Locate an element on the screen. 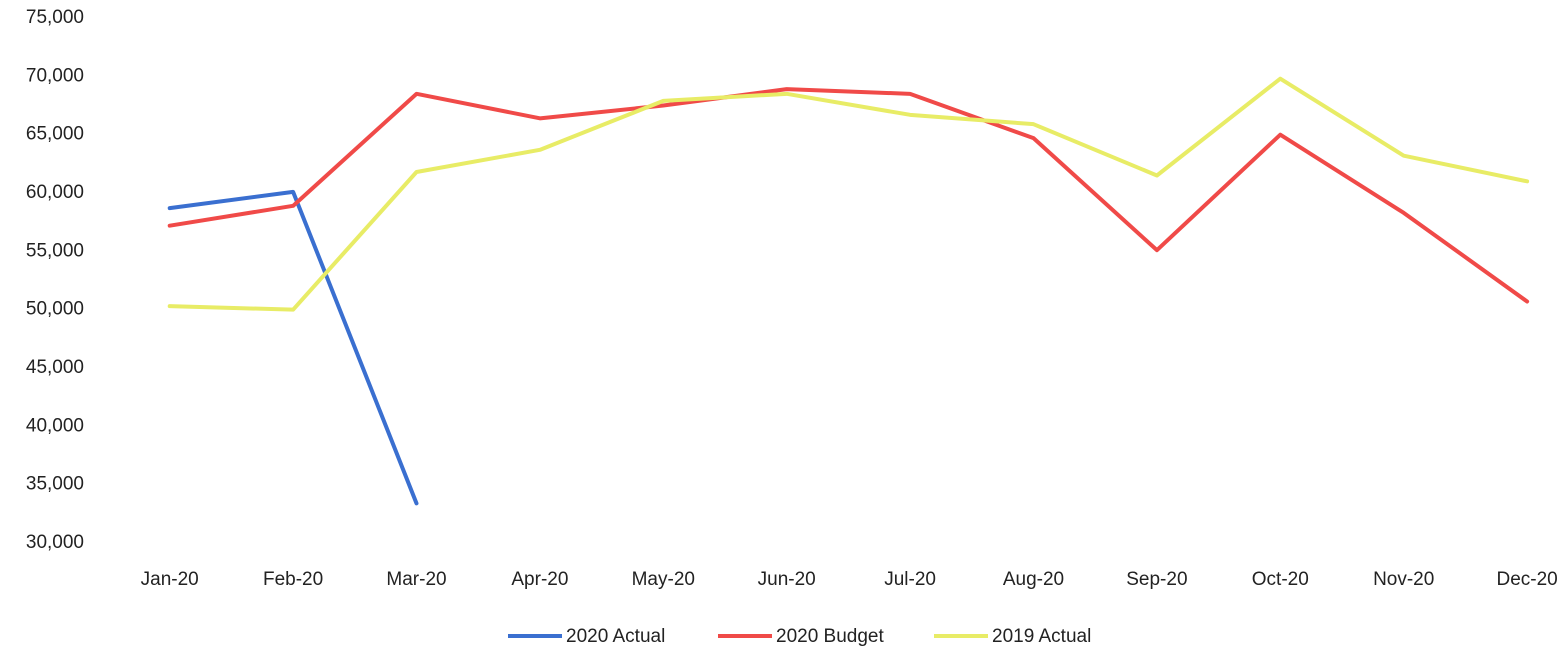 The height and width of the screenshot is (654, 1568). y-tick-label: 30,000 is located at coordinates (55, 542).